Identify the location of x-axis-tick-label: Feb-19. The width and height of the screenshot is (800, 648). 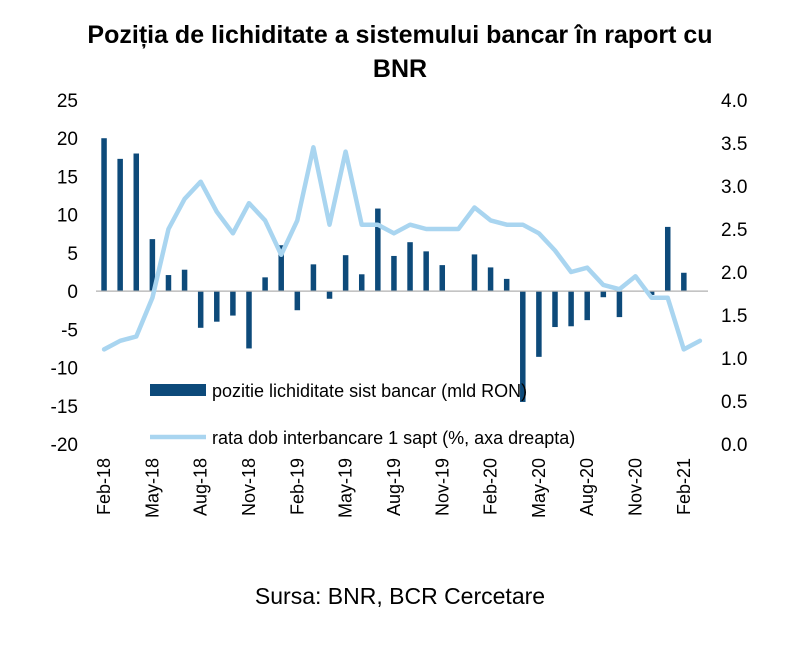
(297, 486).